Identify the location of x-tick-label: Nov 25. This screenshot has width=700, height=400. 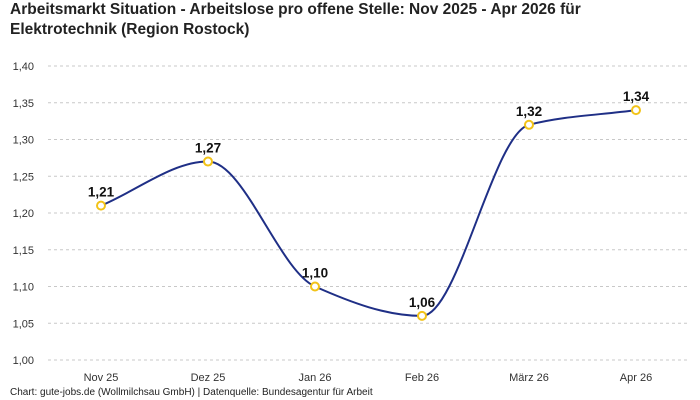
(101, 378).